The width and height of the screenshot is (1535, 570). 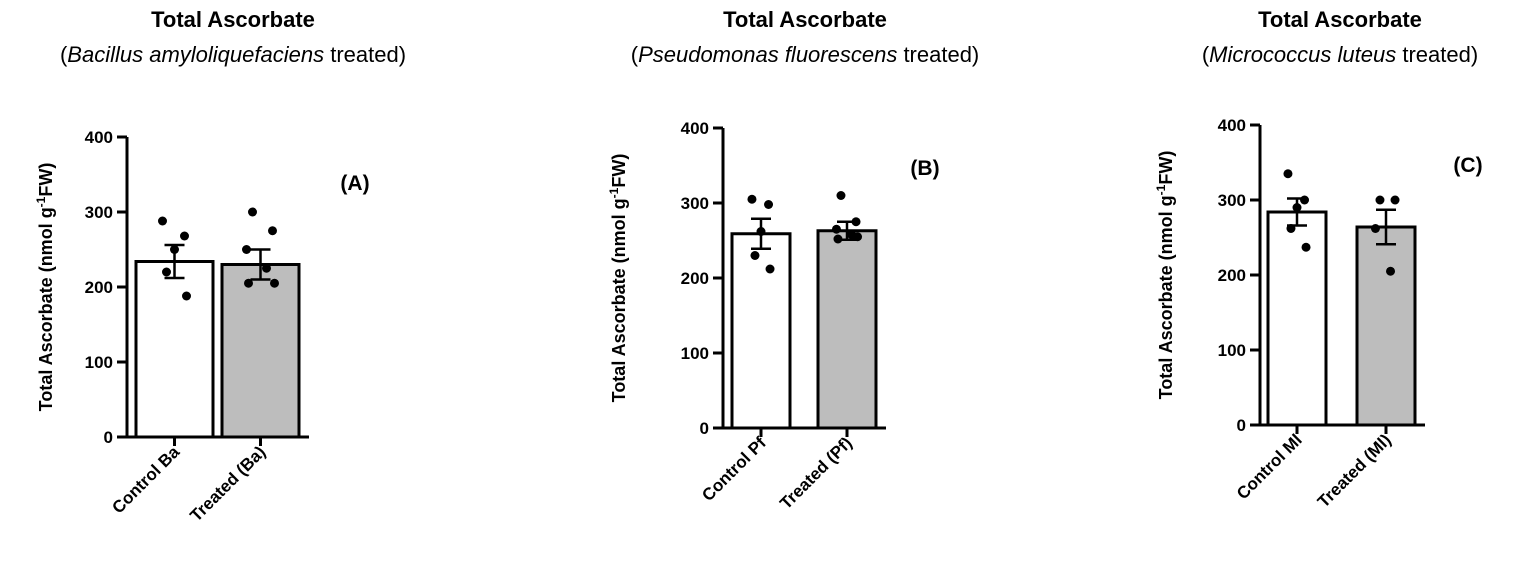 What do you see at coordinates (354, 183) in the screenshot?
I see `panel-label: (A)` at bounding box center [354, 183].